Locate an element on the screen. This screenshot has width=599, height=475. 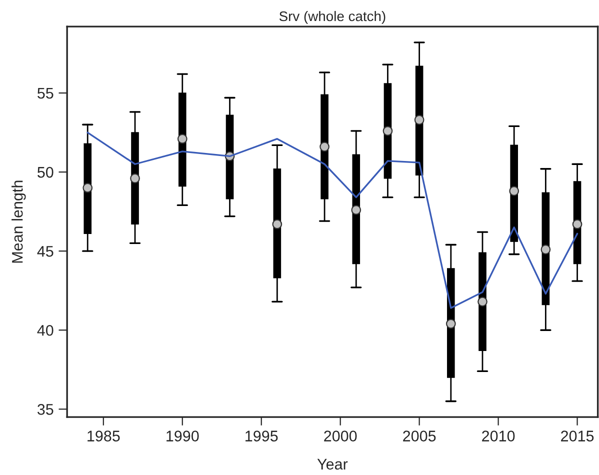
x-tick-label: 1995 is located at coordinates (262, 436).